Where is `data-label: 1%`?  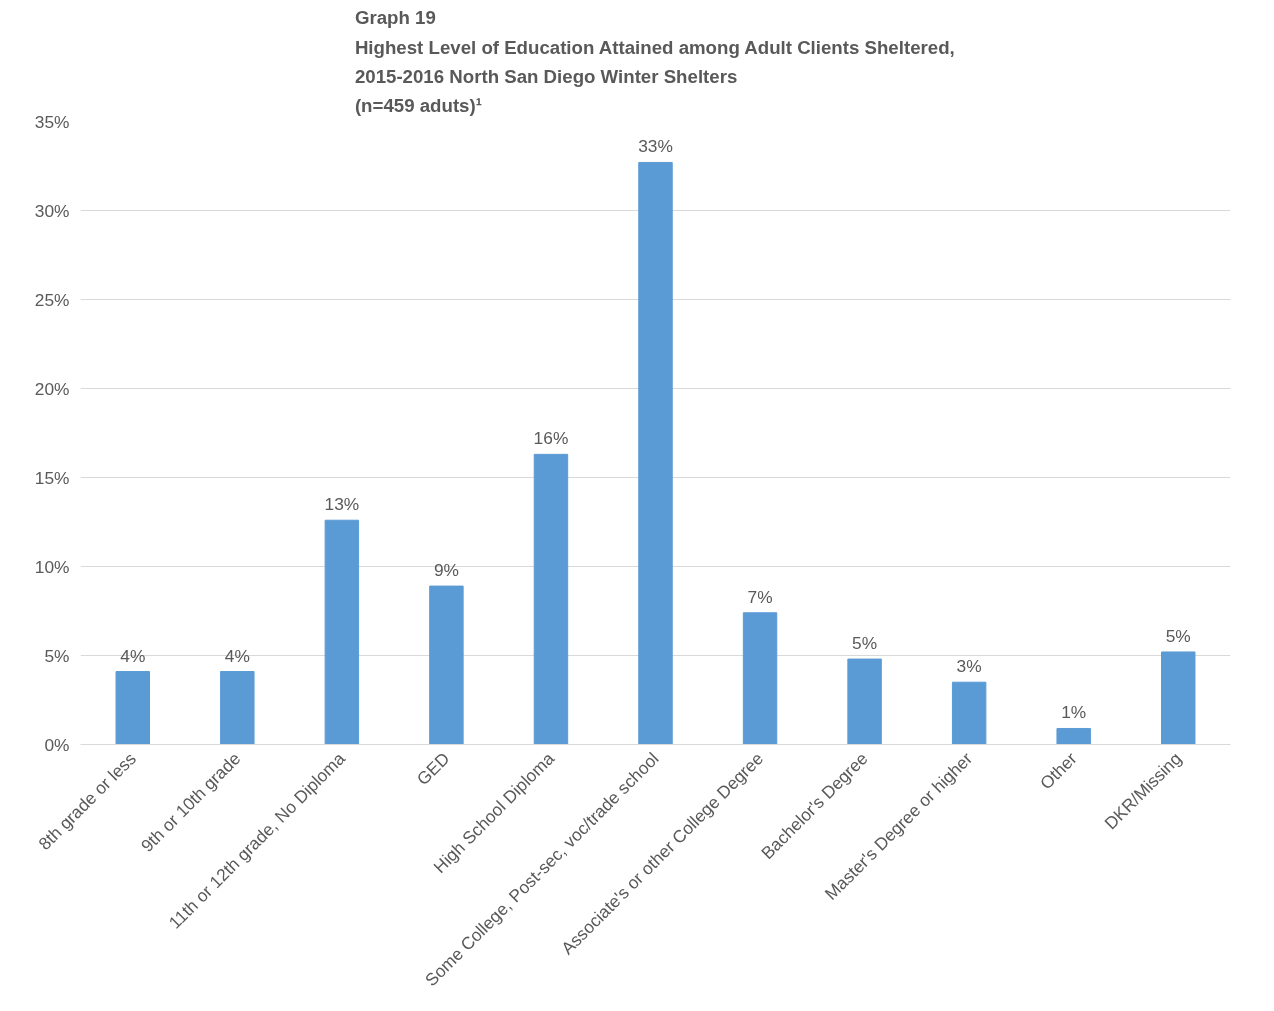
data-label: 1% is located at coordinates (1074, 712).